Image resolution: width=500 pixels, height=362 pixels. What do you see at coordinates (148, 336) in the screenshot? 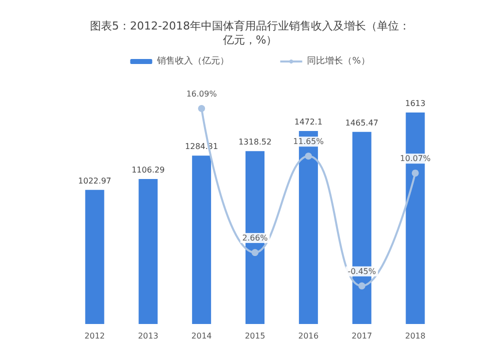
I see `x-tick-label: 2013` at bounding box center [148, 336].